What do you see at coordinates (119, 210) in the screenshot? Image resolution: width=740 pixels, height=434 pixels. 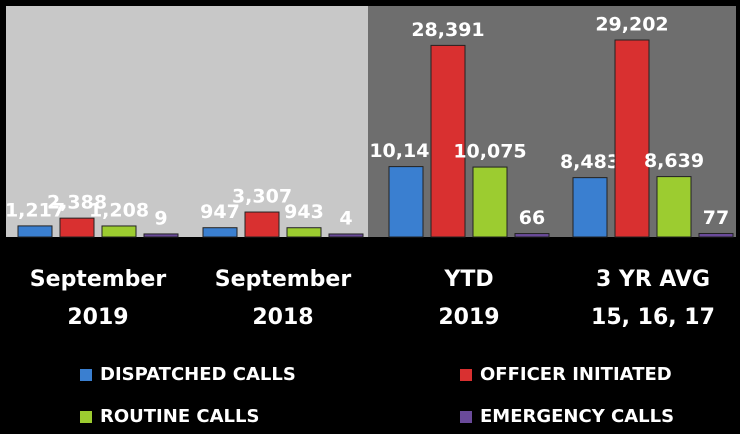 I see `value-label: 1,208` at bounding box center [119, 210].